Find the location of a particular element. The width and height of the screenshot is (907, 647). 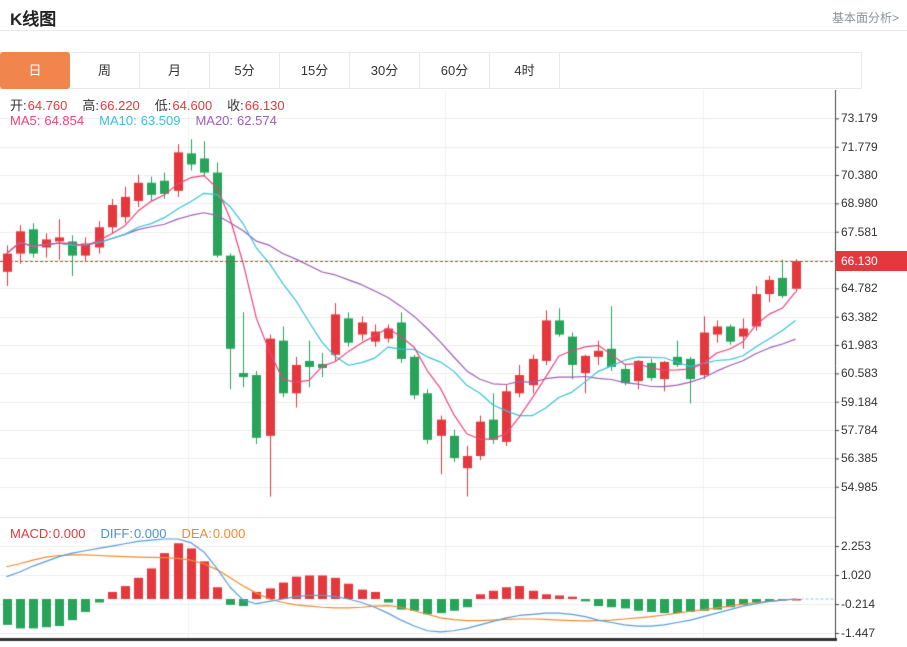

tab-4hour: 4时 is located at coordinates (525, 70).